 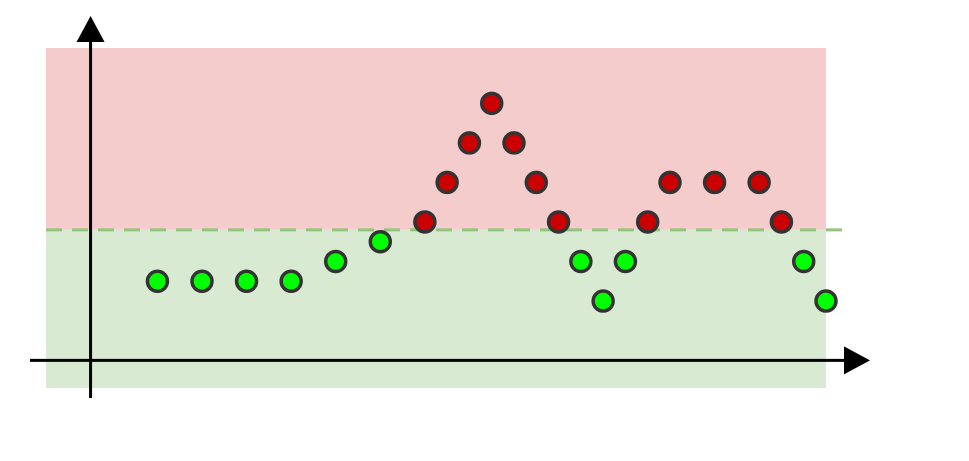 I want to click on y-axis-arrowhead, so click(x=90, y=29).